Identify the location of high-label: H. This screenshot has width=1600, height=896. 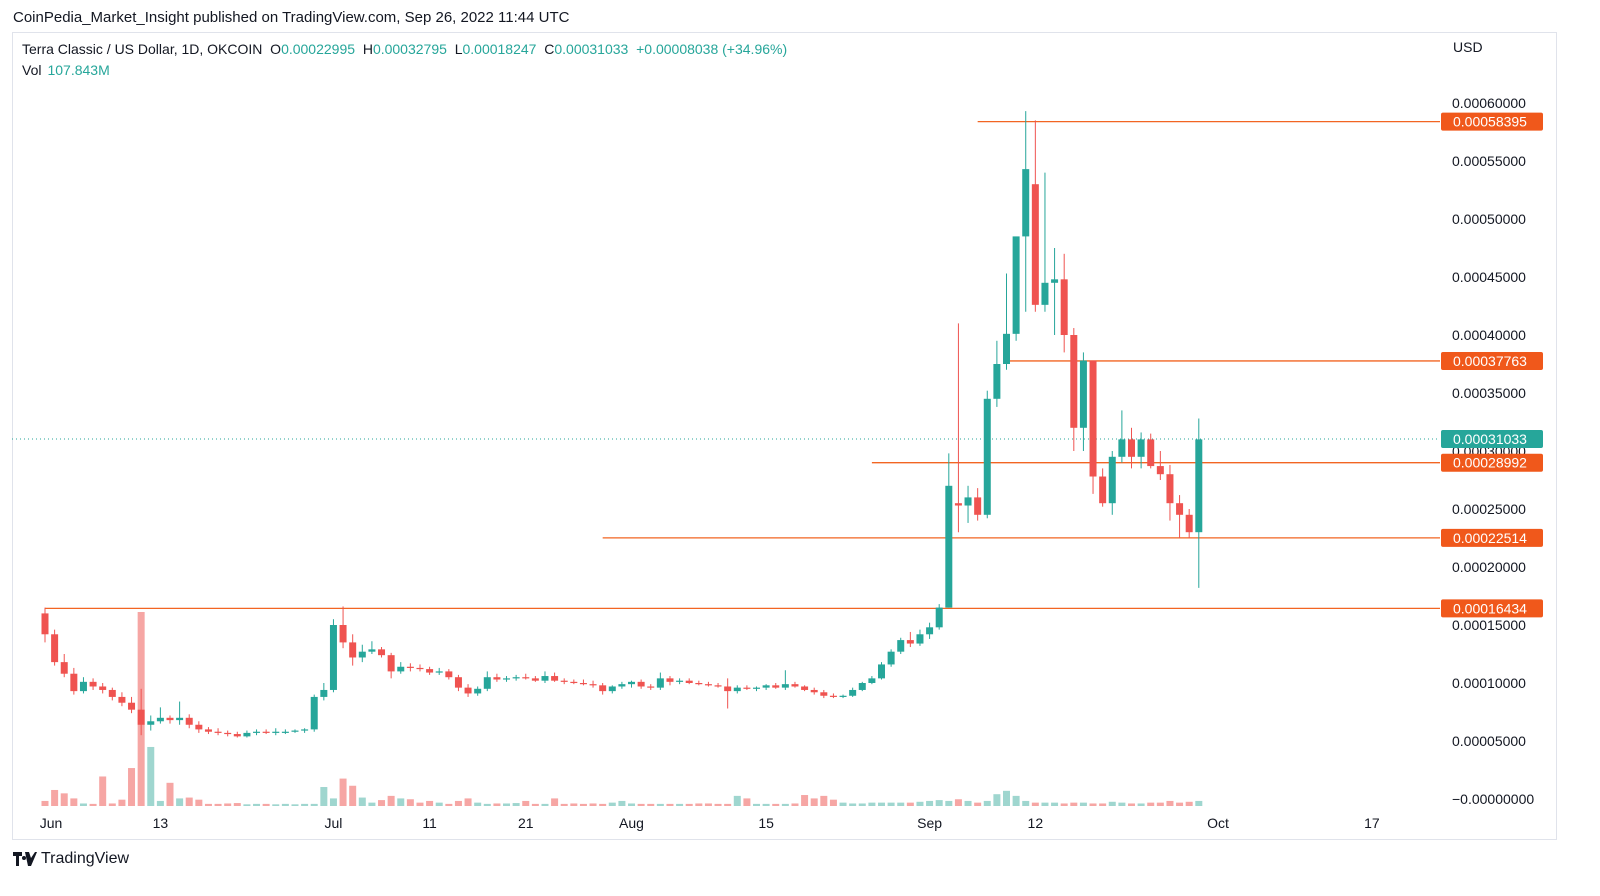
(367, 49).